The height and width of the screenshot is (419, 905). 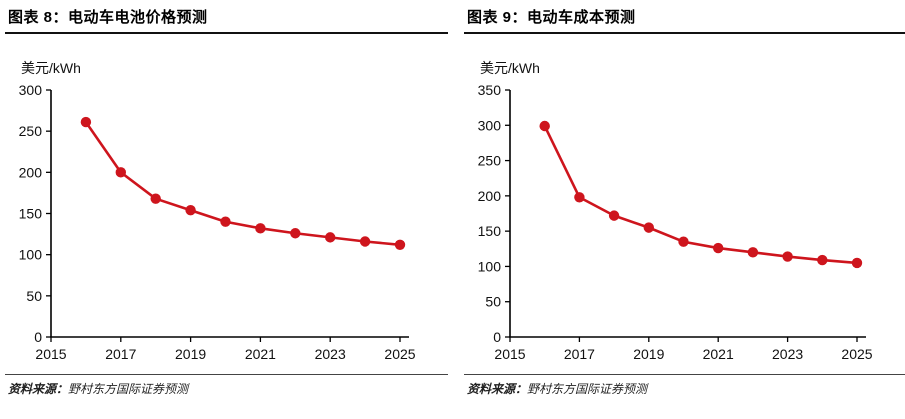 I want to click on y-tick-label: 350, so click(x=490, y=90).